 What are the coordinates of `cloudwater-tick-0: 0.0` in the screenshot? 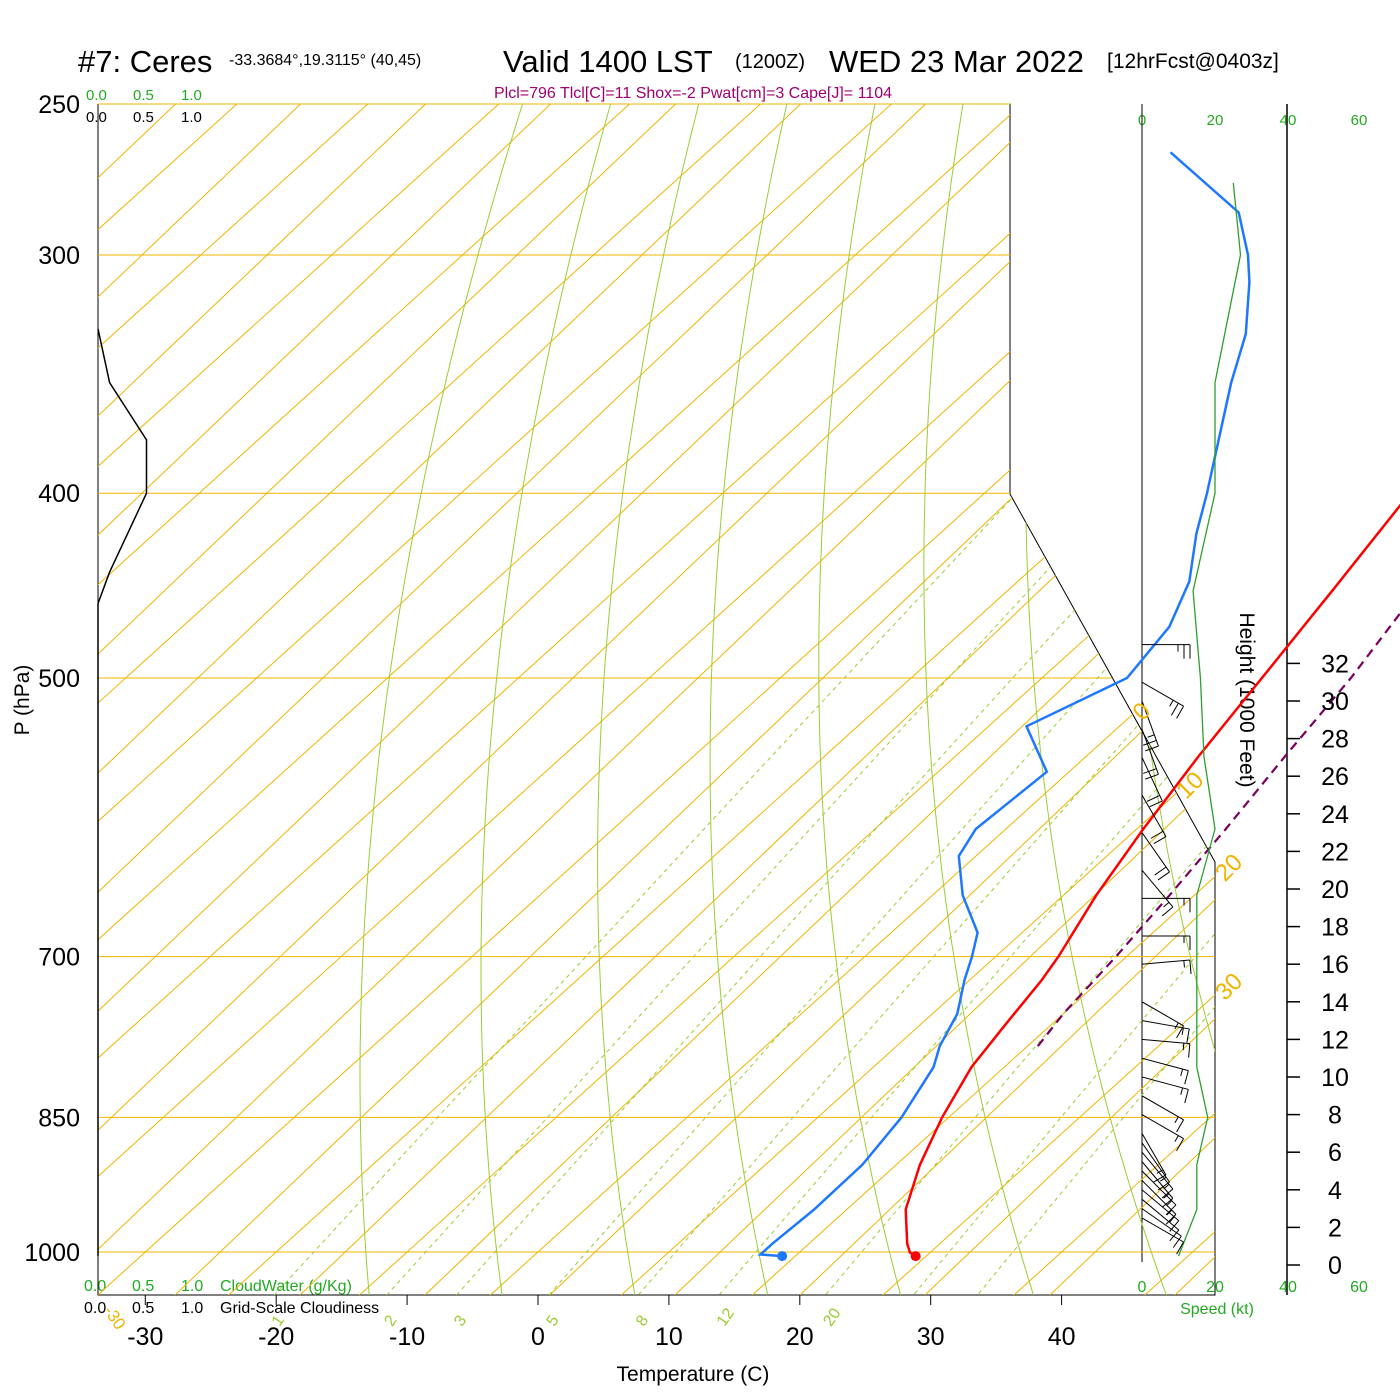 It's located at (96, 95).